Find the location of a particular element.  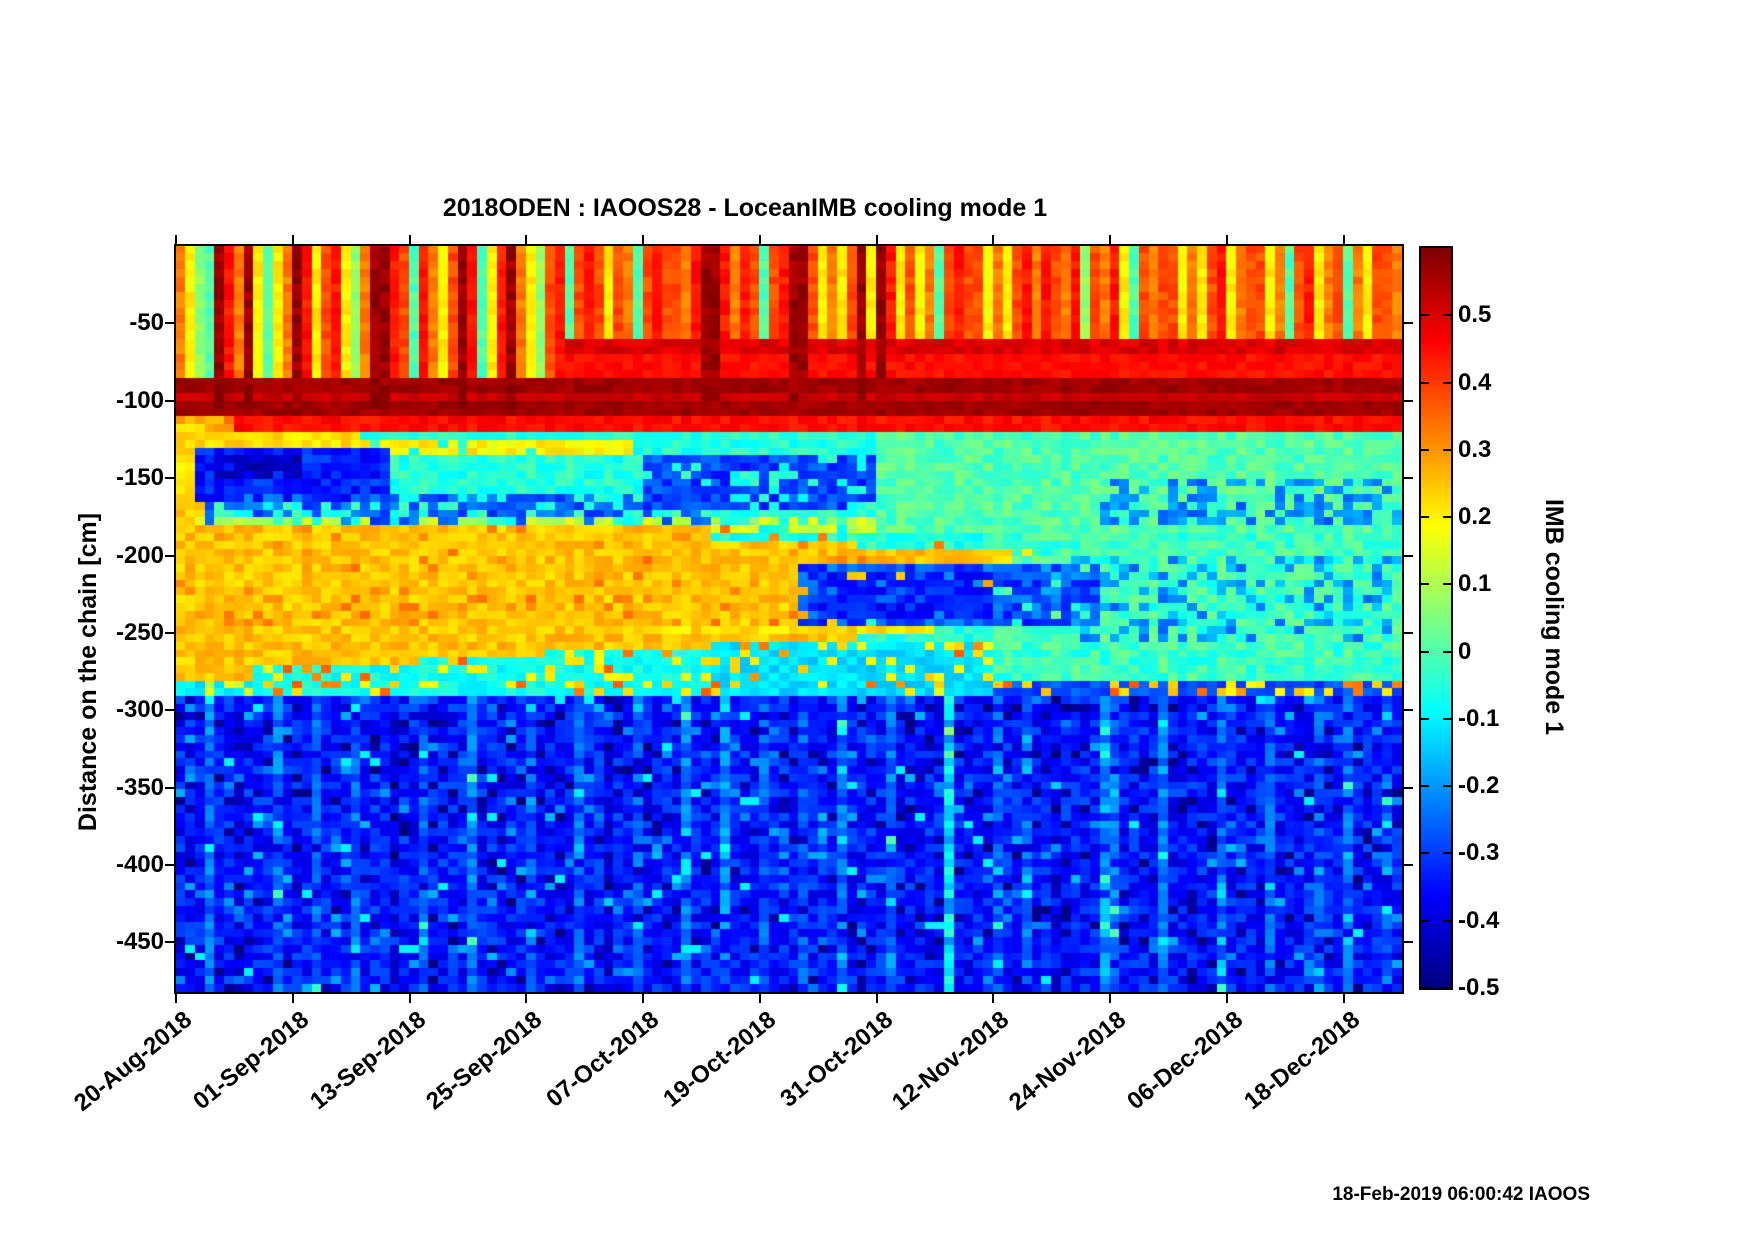

colorbar-tick-label: 0.2 is located at coordinates (1475, 517).